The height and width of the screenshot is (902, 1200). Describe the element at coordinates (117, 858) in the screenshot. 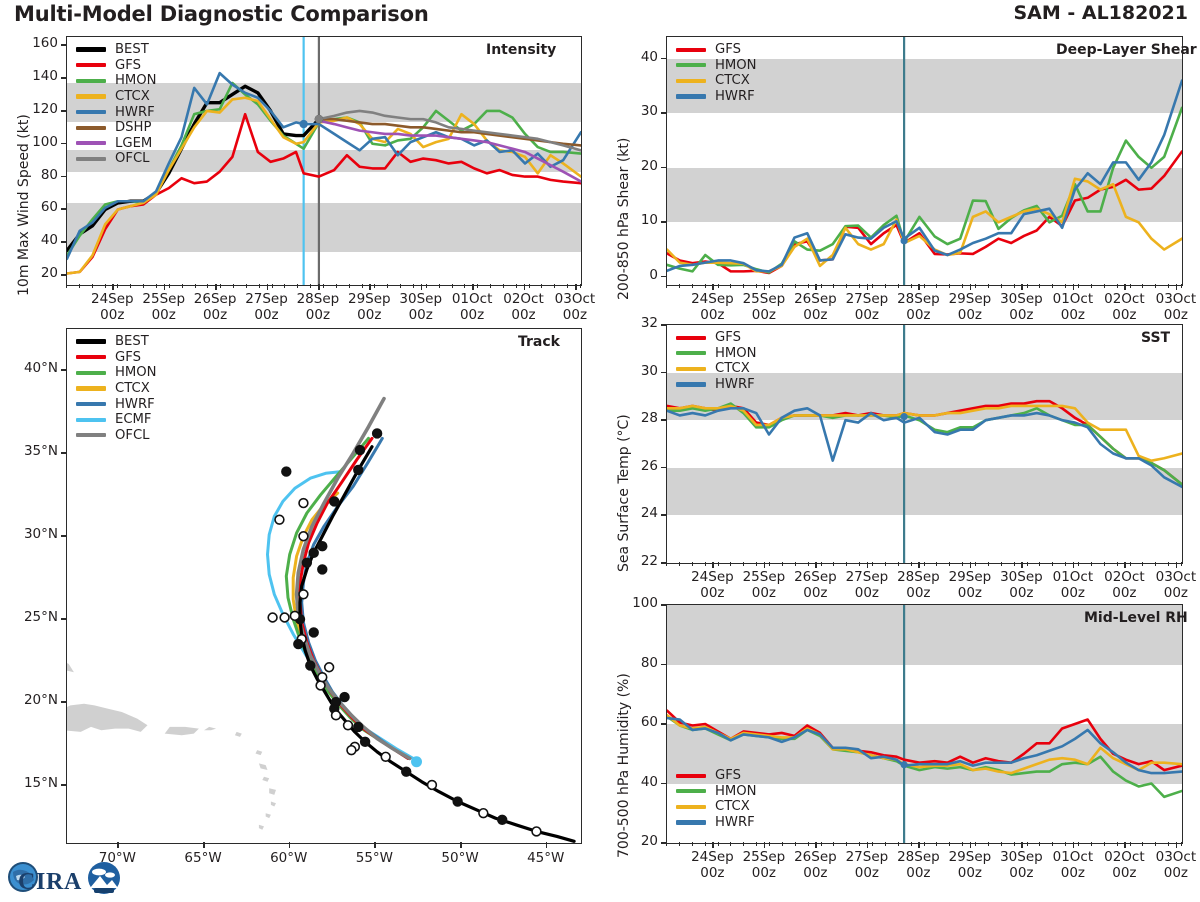

I see `lon-tick-label: 70°W` at that location.